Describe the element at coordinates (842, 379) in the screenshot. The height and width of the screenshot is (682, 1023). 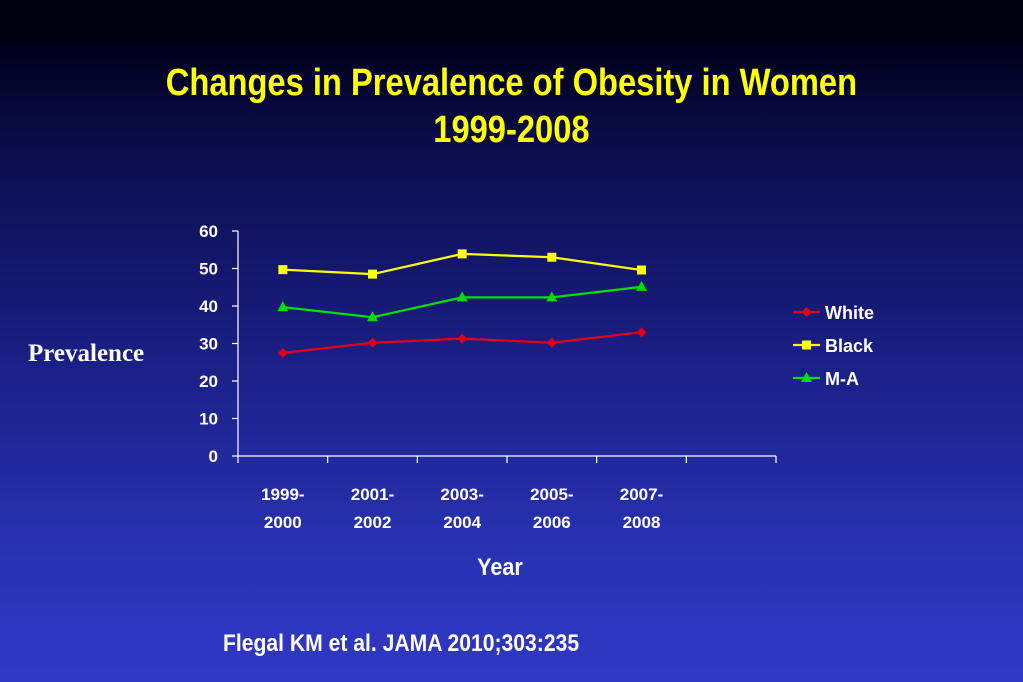
I see `legend-label-m-a: M-A` at that location.